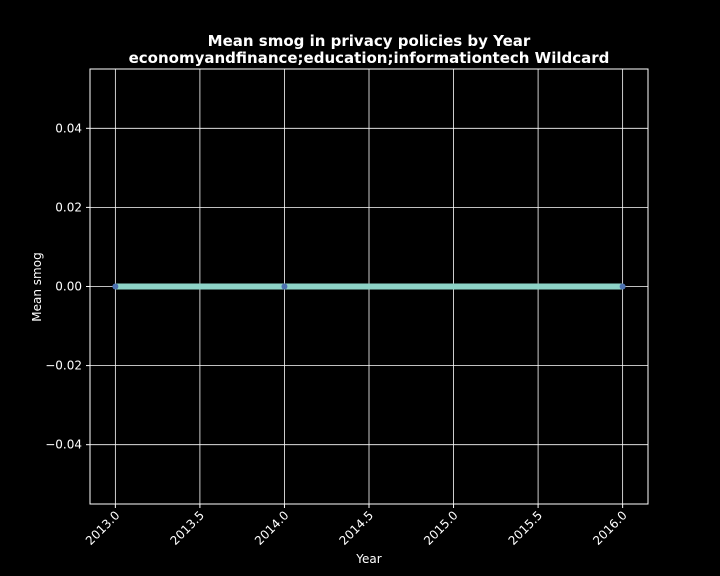 The height and width of the screenshot is (576, 720). What do you see at coordinates (68, 287) in the screenshot?
I see `y-tick-label: 0.00` at bounding box center [68, 287].